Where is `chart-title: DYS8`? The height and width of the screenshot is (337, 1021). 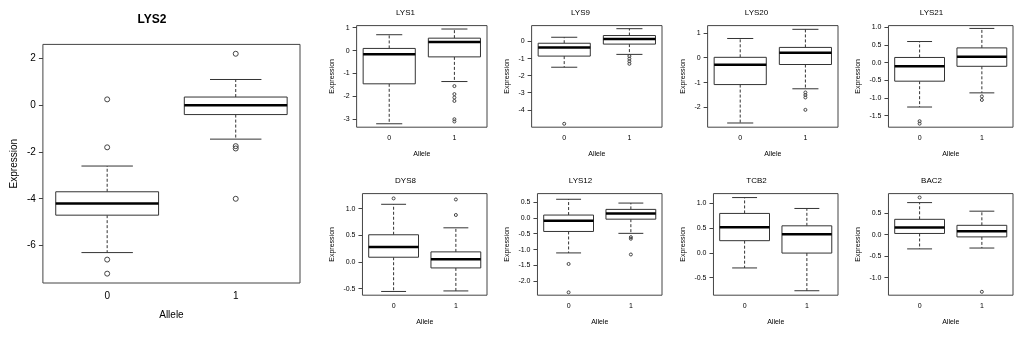 chart-title: DYS8 is located at coordinates (406, 180).